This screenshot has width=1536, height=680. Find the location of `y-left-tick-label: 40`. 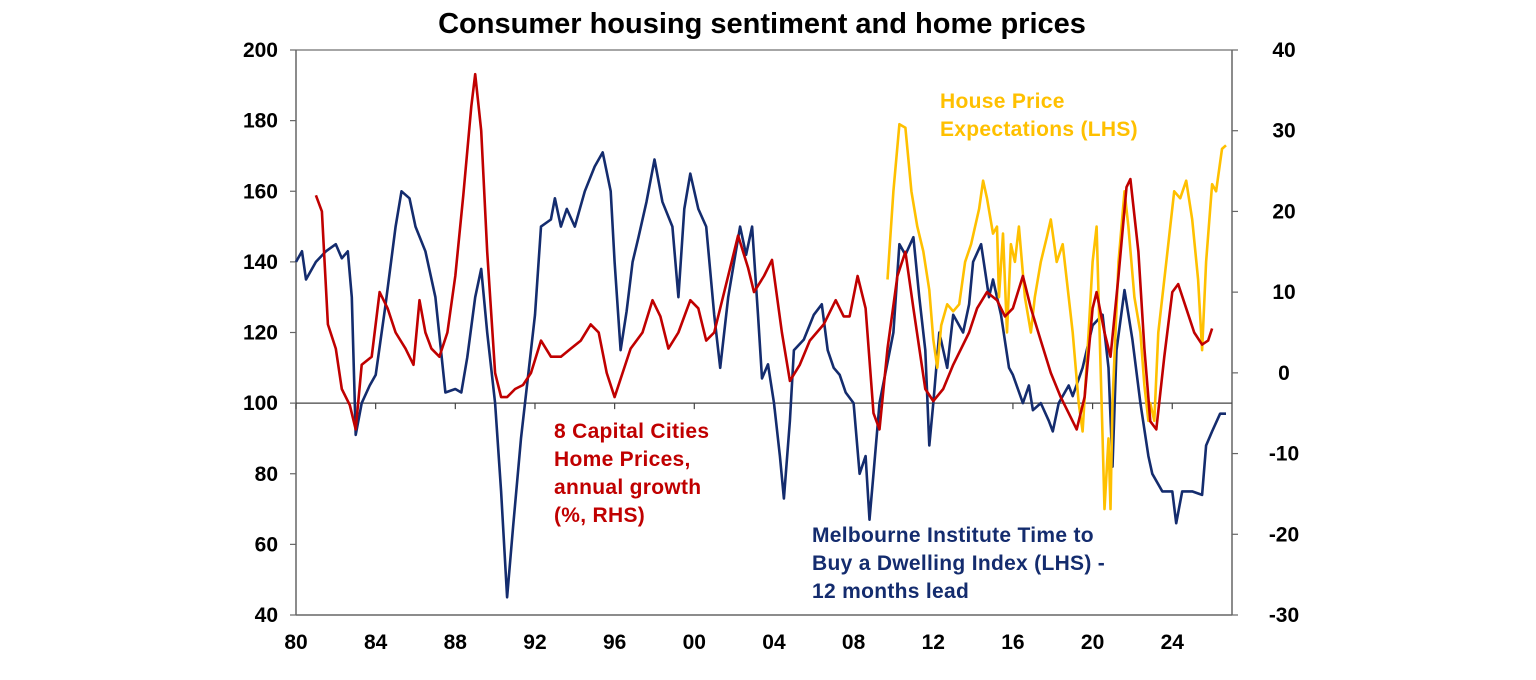

y-left-tick-label: 40 is located at coordinates (266, 615).